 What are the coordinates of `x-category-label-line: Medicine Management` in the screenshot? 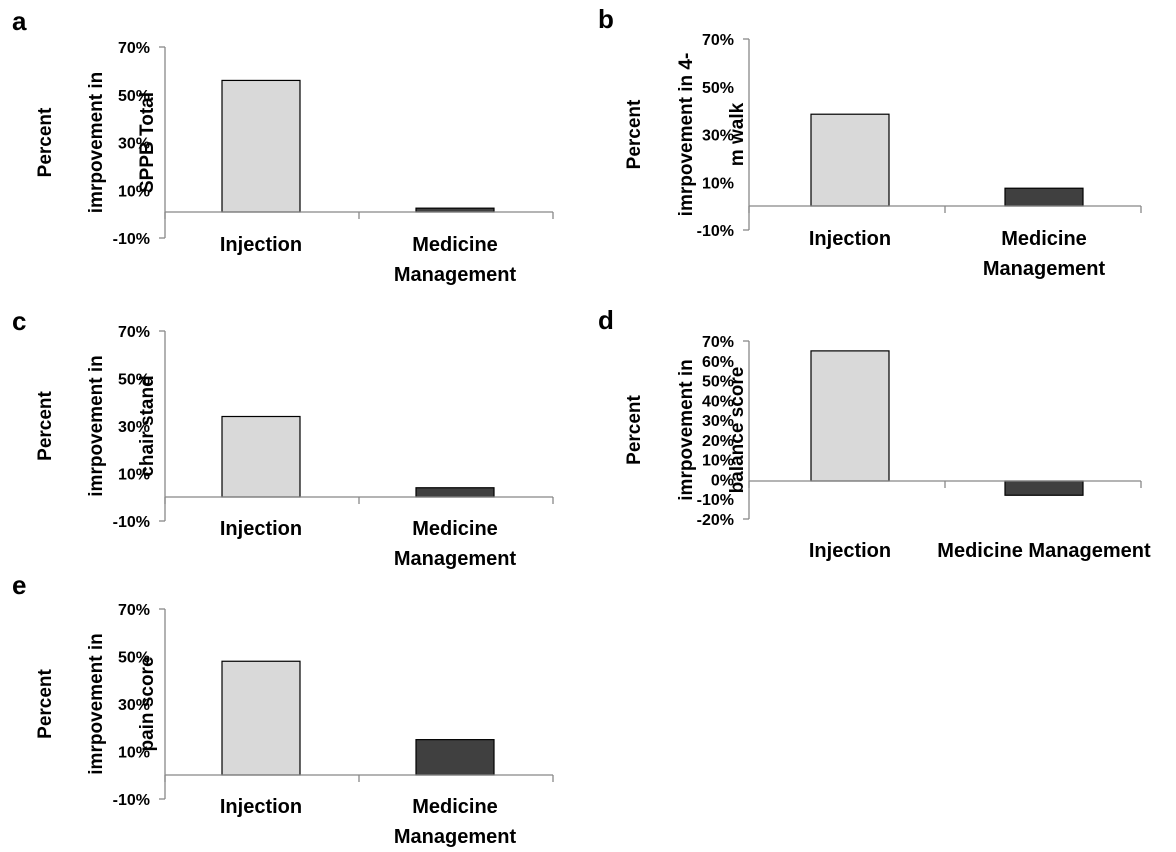 It's located at (1044, 551).